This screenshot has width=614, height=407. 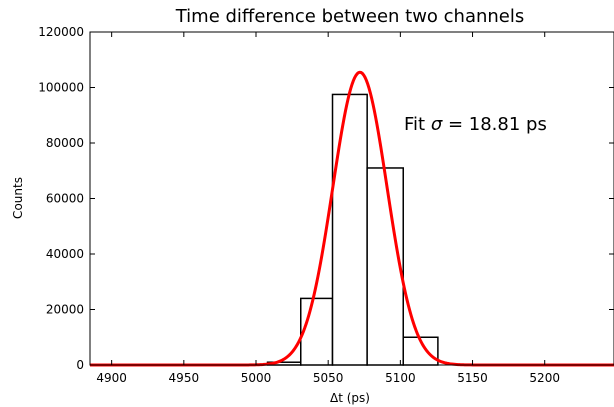 I want to click on chart-title: Time difference between two channels, so click(x=350, y=16).